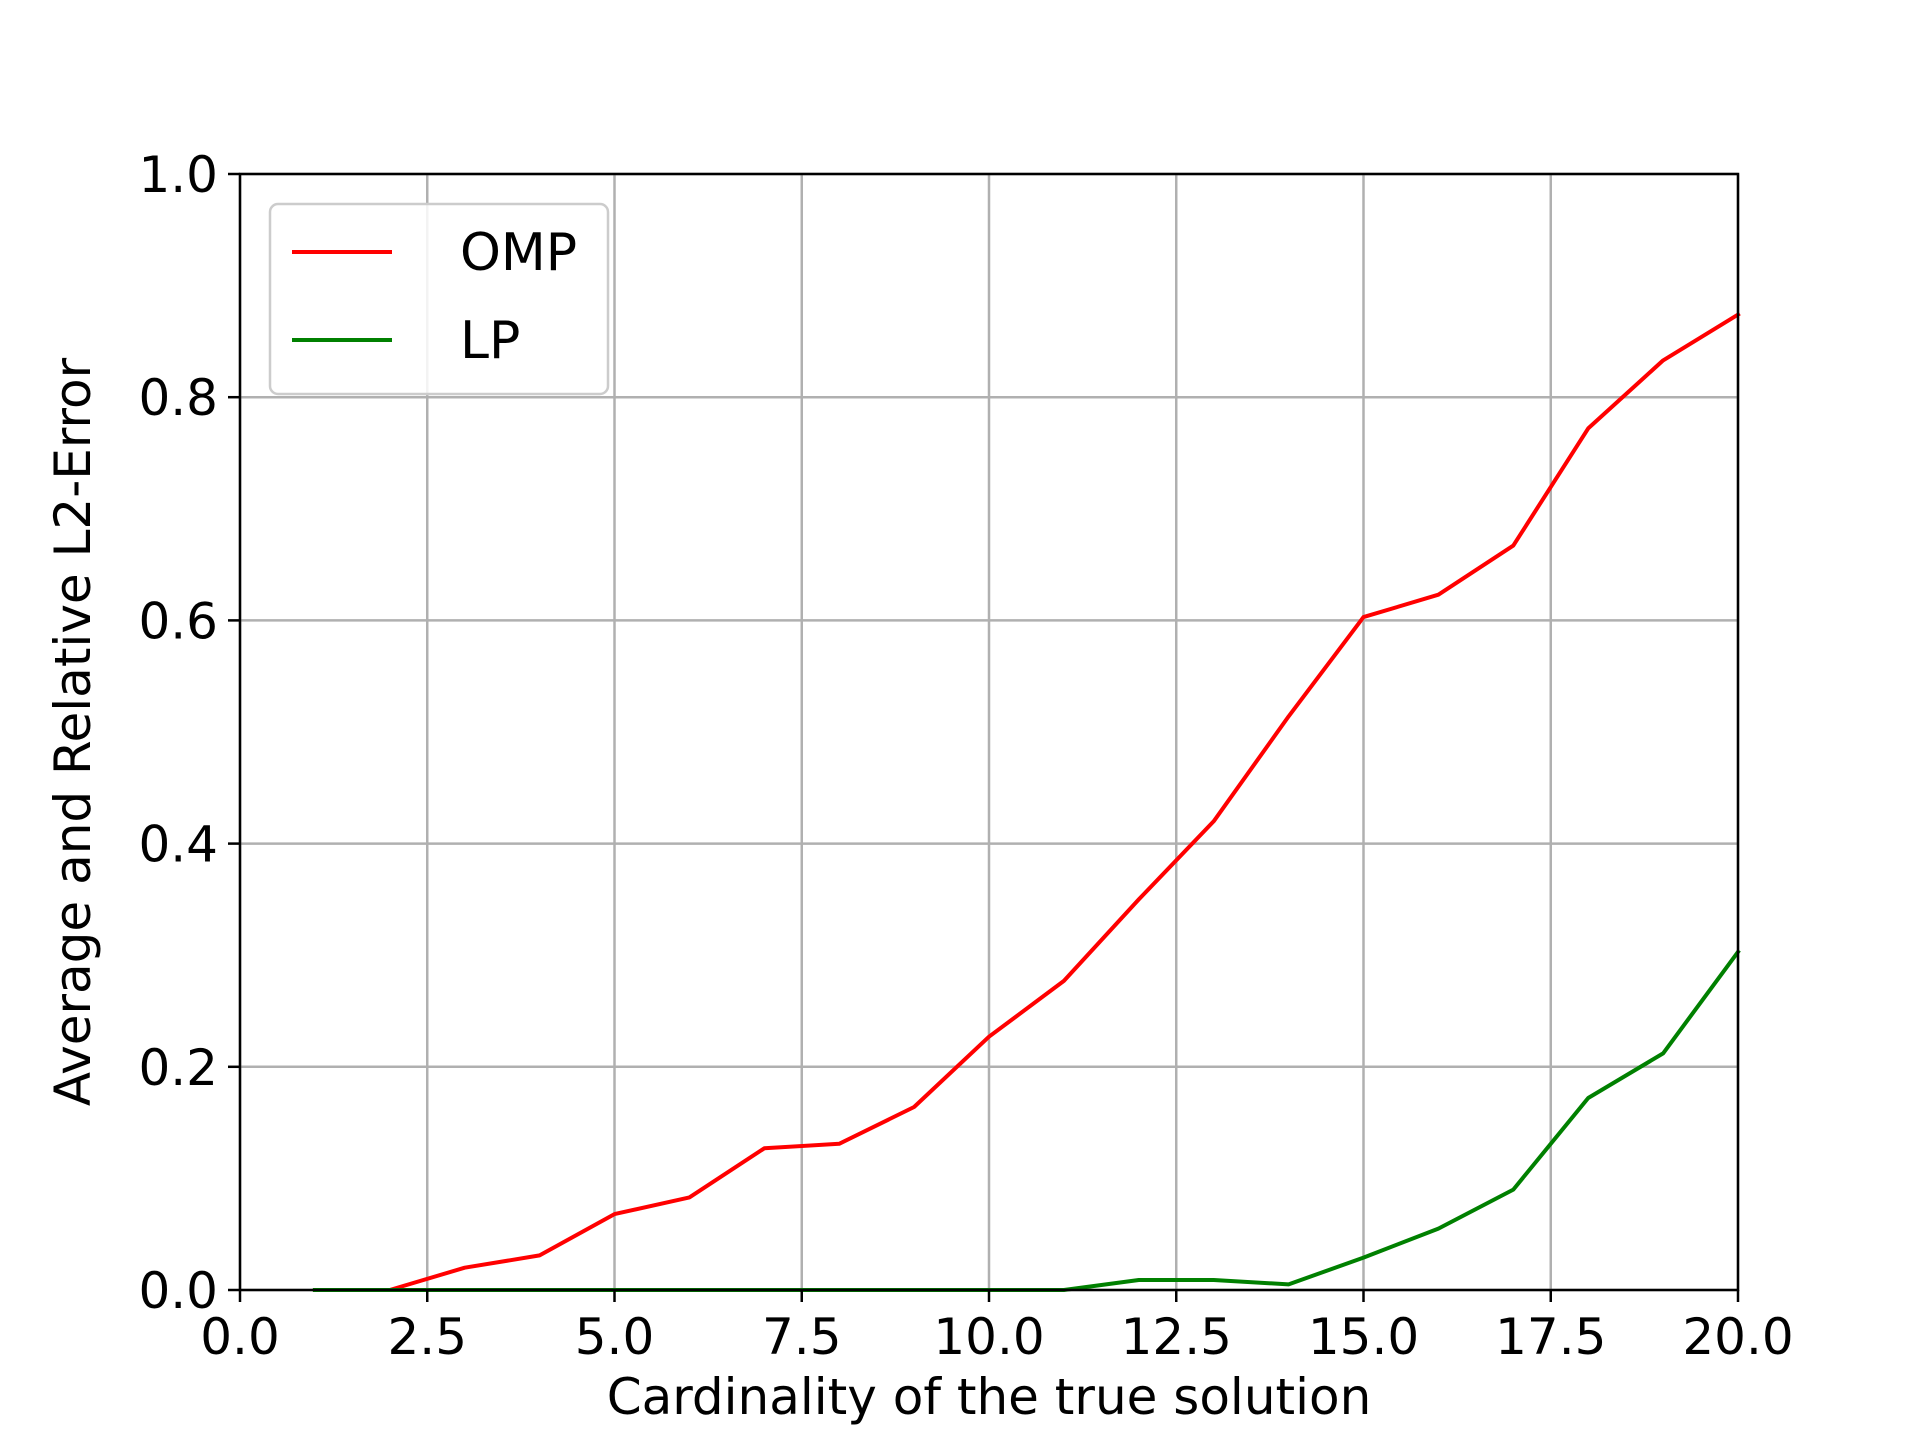  Describe the element at coordinates (988, 1337) in the screenshot. I see `x-tick-label: 10.0` at that location.